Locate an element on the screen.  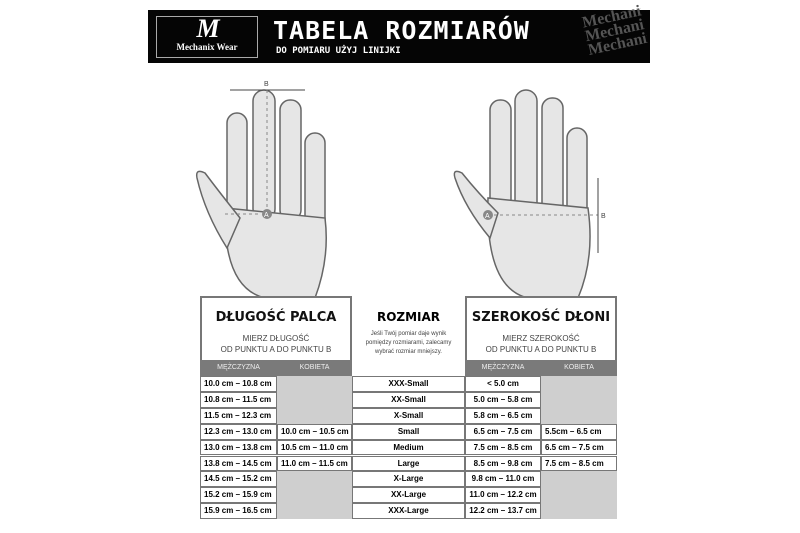
table-cell-finger-men: 10.0 cm – 10.8 cm is located at coordinates (238, 384).